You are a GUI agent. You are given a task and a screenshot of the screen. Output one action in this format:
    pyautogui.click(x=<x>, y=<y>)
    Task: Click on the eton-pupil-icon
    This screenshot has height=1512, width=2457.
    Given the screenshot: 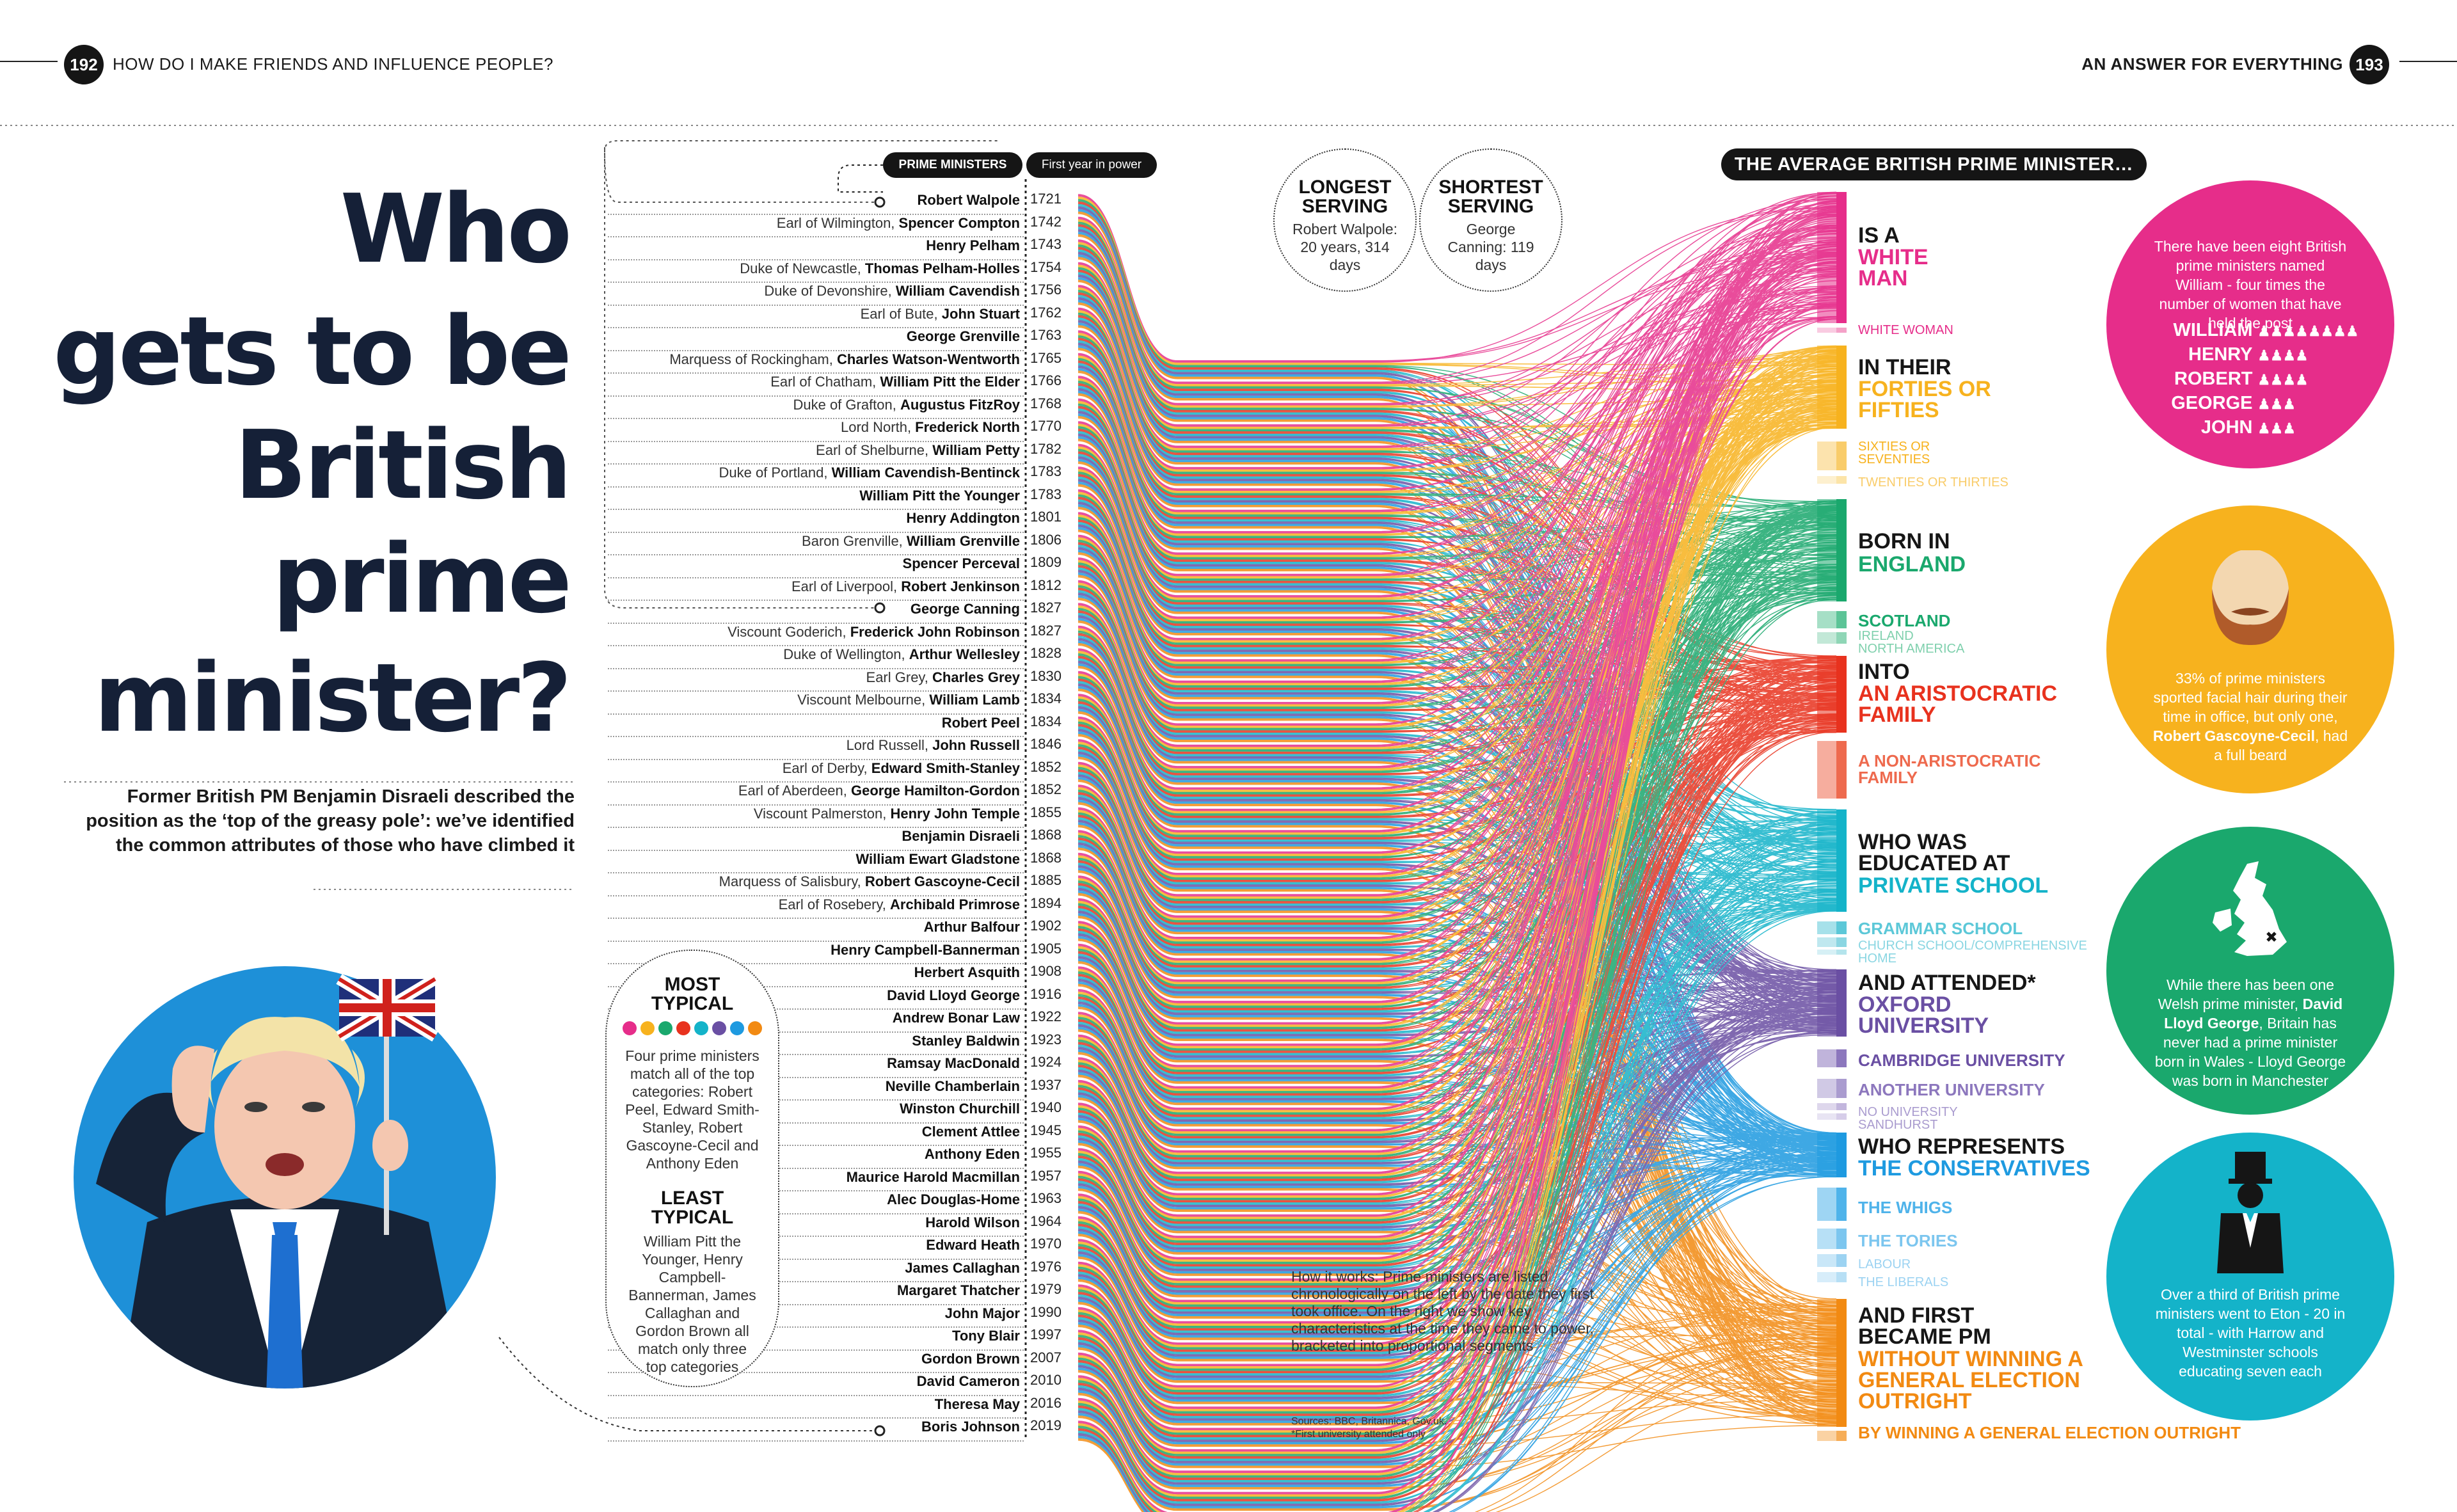 What is the action you would take?
    pyautogui.click(x=2250, y=1212)
    